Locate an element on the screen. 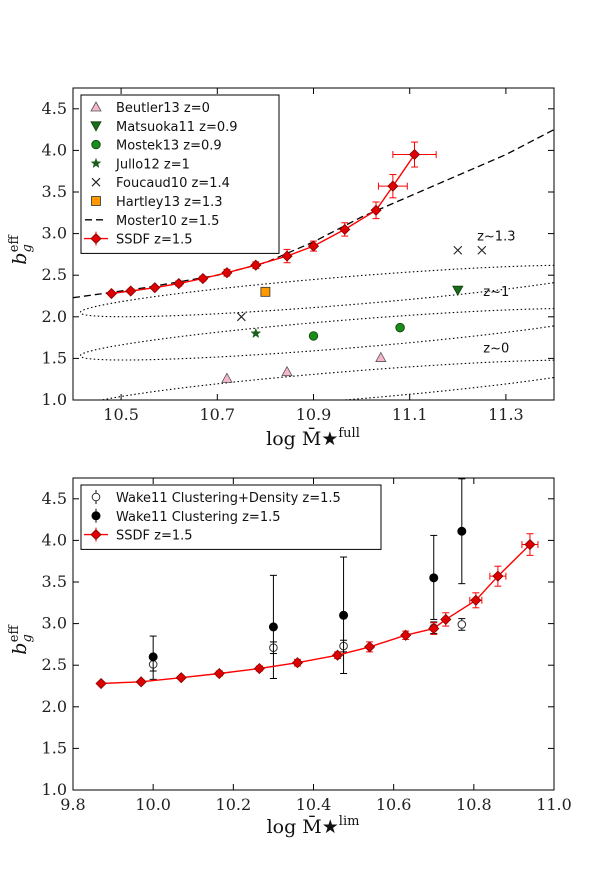 This screenshot has height=879, width=598. y-axis-label-main: b is located at coordinates (20, 259).